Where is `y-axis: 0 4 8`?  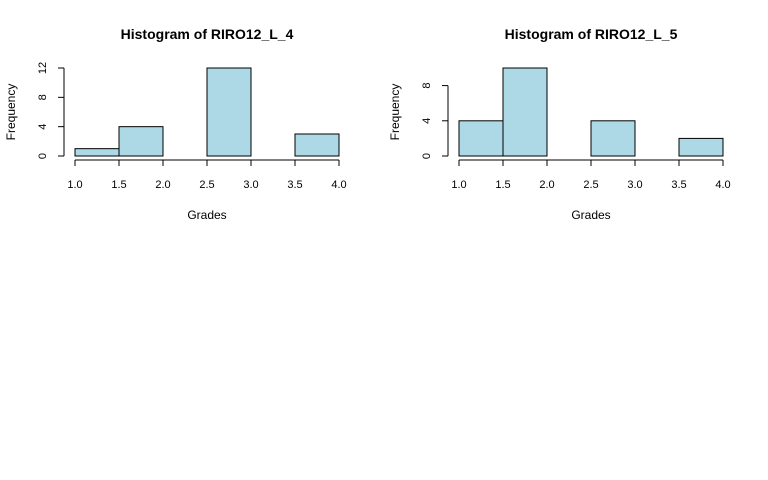
y-axis: 0 4 8 is located at coordinates (435, 121).